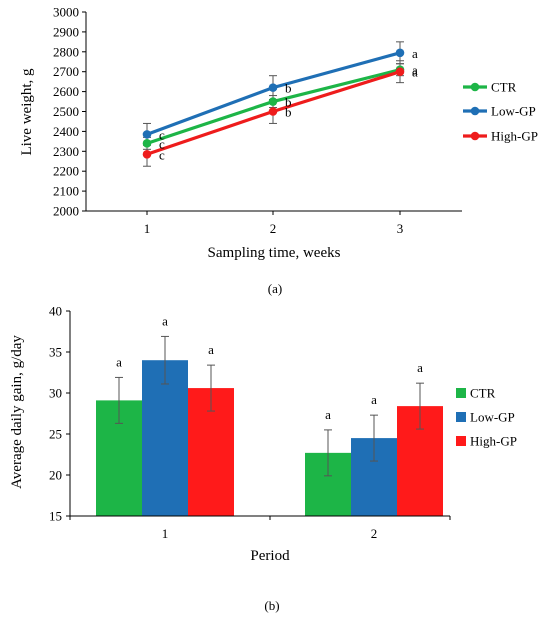  What do you see at coordinates (55, 393) in the screenshot?
I see `y-tick-label-b: 30` at bounding box center [55, 393].